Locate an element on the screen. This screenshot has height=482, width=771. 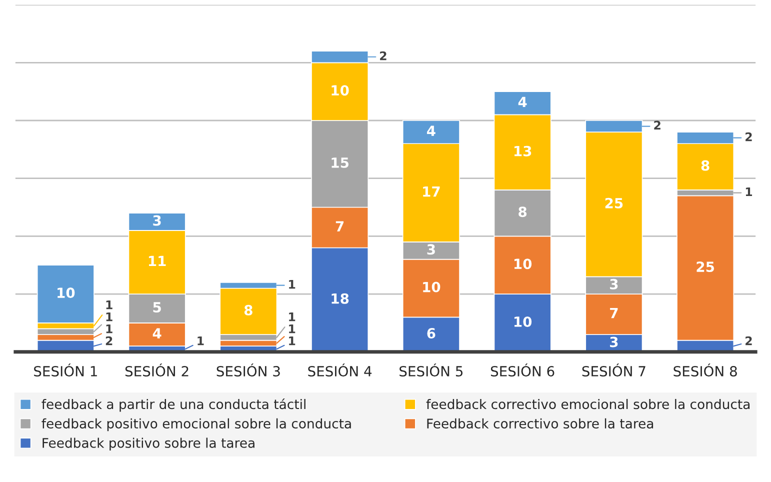
x-tick-label: SESIÓN 1 is located at coordinates (65, 369).